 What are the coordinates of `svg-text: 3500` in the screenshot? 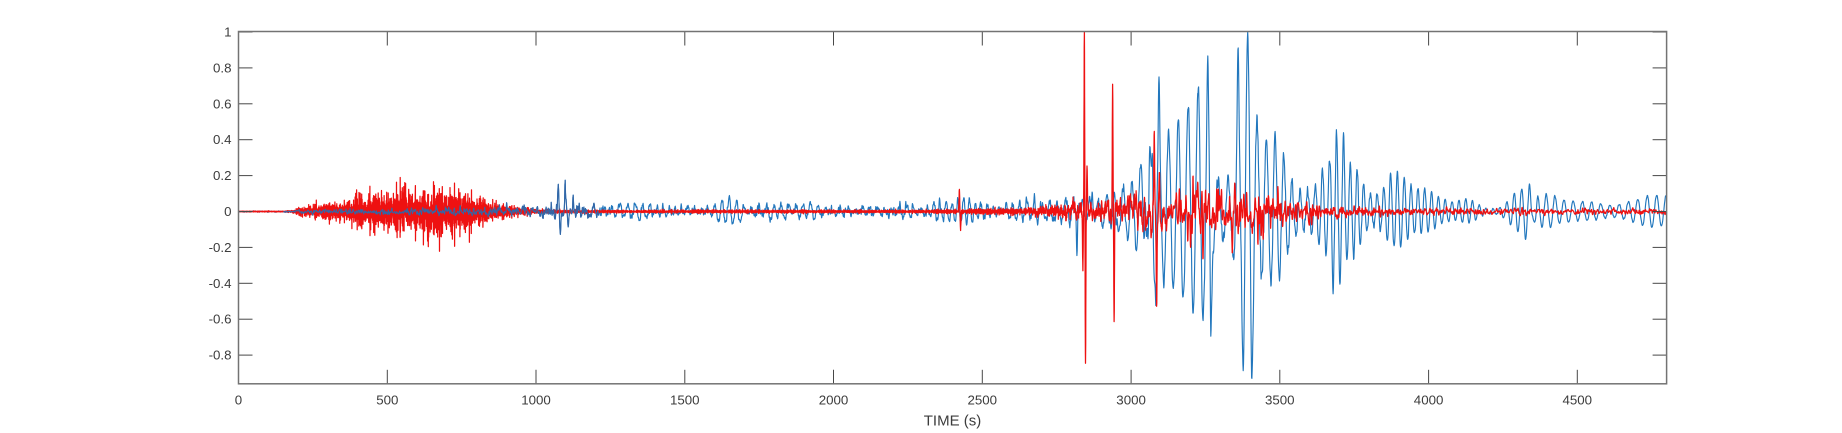 It's located at (1280, 400).